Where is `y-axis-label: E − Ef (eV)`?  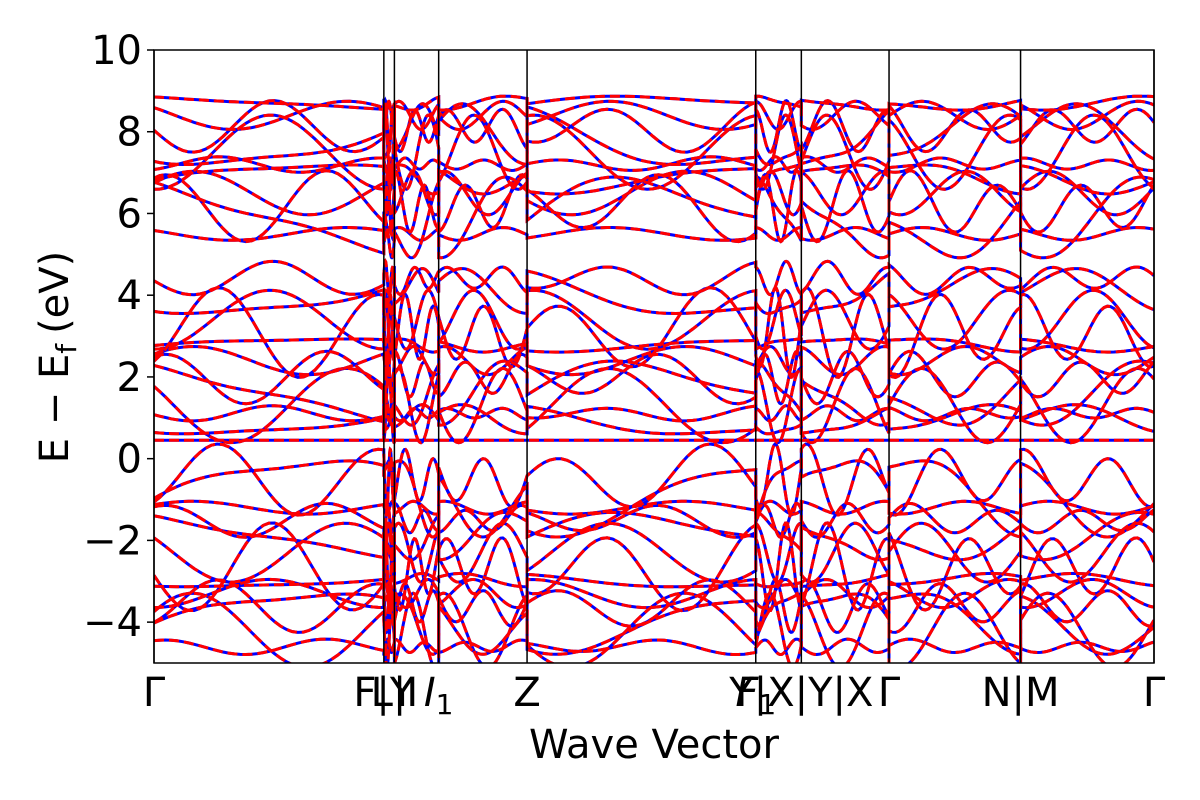 y-axis-label: E − Ef (eV) is located at coordinates (57, 357).